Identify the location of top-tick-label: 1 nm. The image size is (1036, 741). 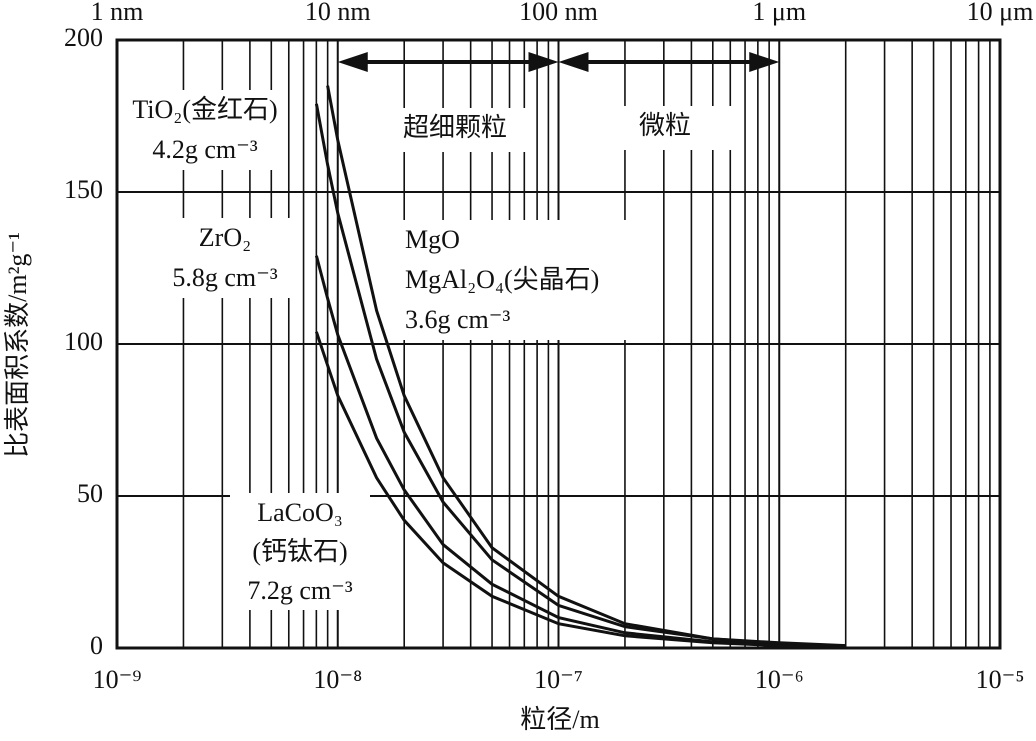
(117, 13).